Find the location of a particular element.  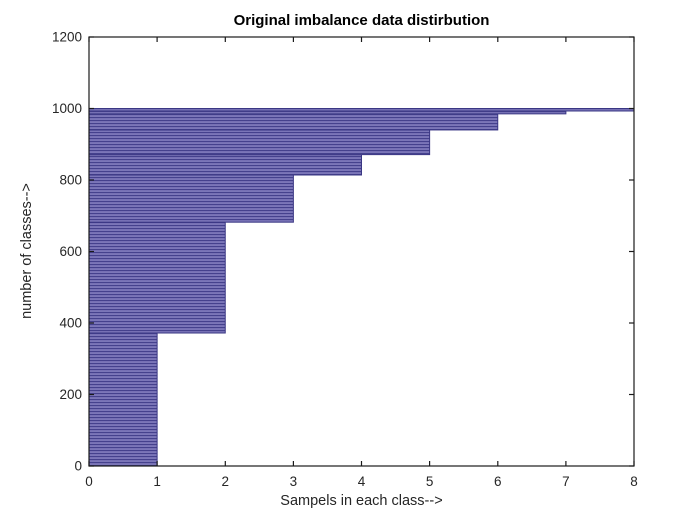

y-tick-label: 1000 is located at coordinates (67, 108).